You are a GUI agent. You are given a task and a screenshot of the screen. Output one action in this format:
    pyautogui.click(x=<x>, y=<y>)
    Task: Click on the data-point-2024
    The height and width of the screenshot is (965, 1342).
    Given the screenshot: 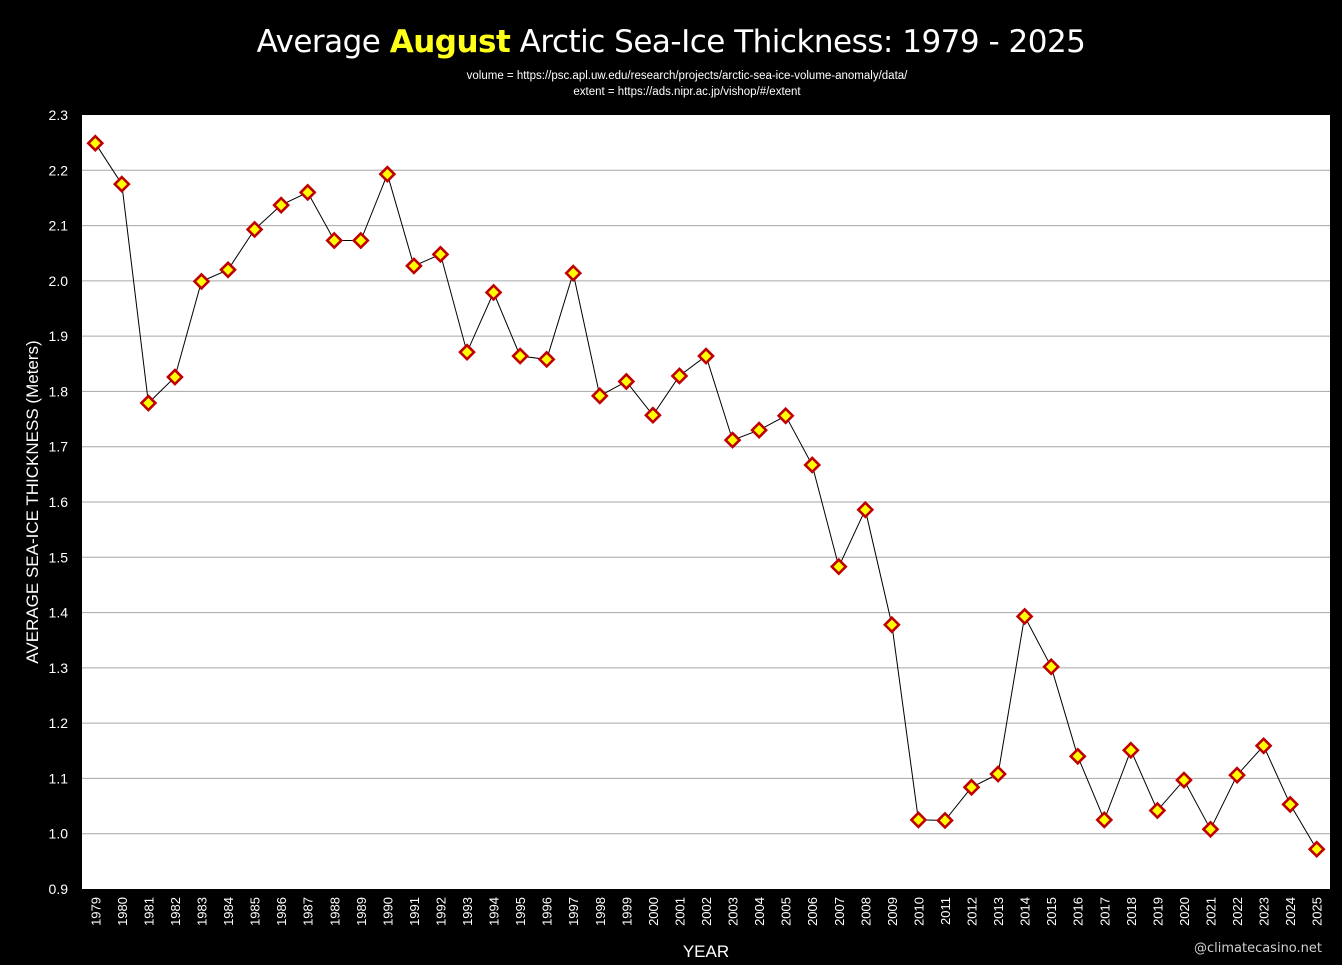 What is the action you would take?
    pyautogui.click(x=1290, y=804)
    